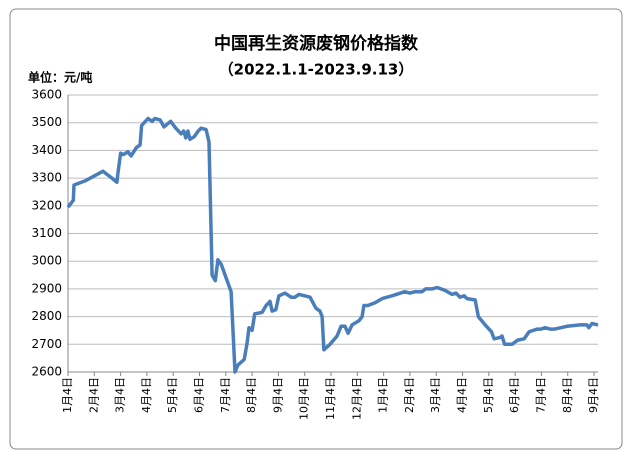 The height and width of the screenshot is (462, 633). Describe the element at coordinates (46, 150) in the screenshot. I see `y-tick-label: 3400` at that location.